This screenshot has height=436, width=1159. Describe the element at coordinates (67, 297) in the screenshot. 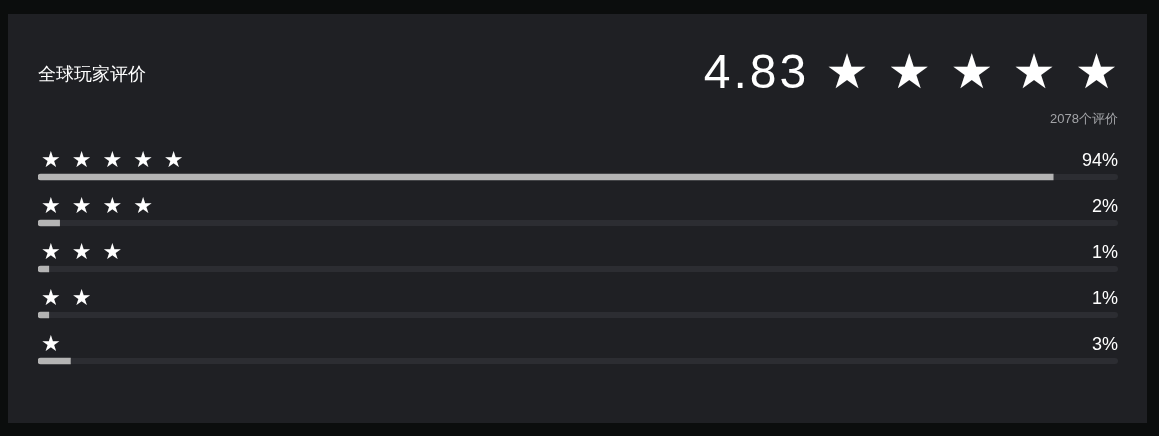

I see `y-tick-label: ★ ★` at that location.